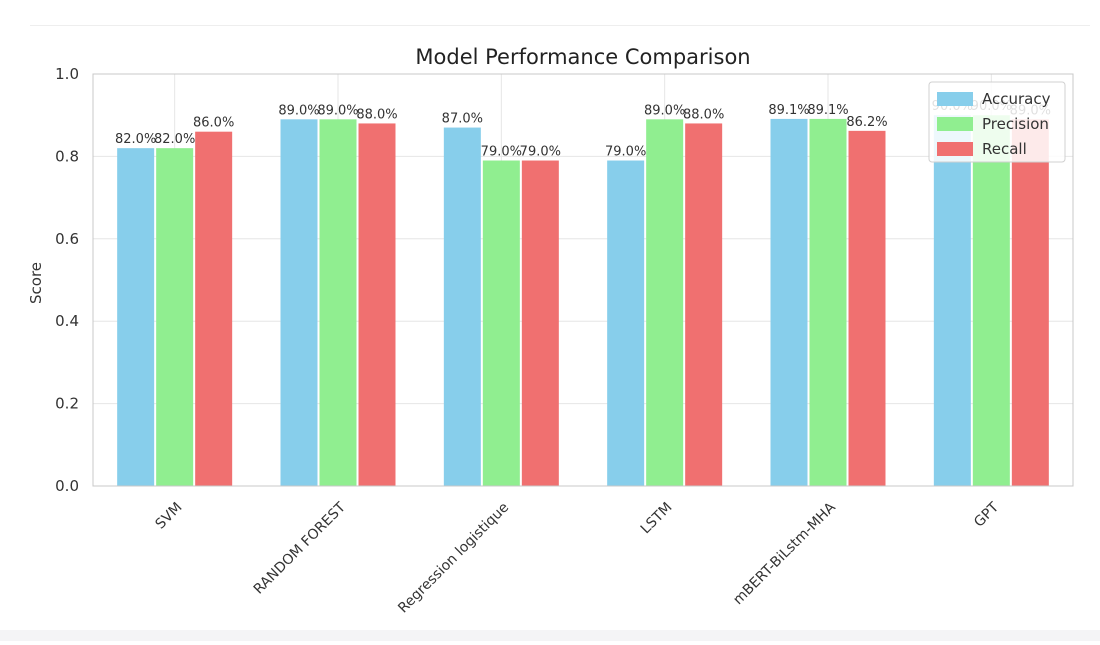 This screenshot has height=645, width=1100. What do you see at coordinates (1004, 149) in the screenshot?
I see `legend-label: Recall` at bounding box center [1004, 149].